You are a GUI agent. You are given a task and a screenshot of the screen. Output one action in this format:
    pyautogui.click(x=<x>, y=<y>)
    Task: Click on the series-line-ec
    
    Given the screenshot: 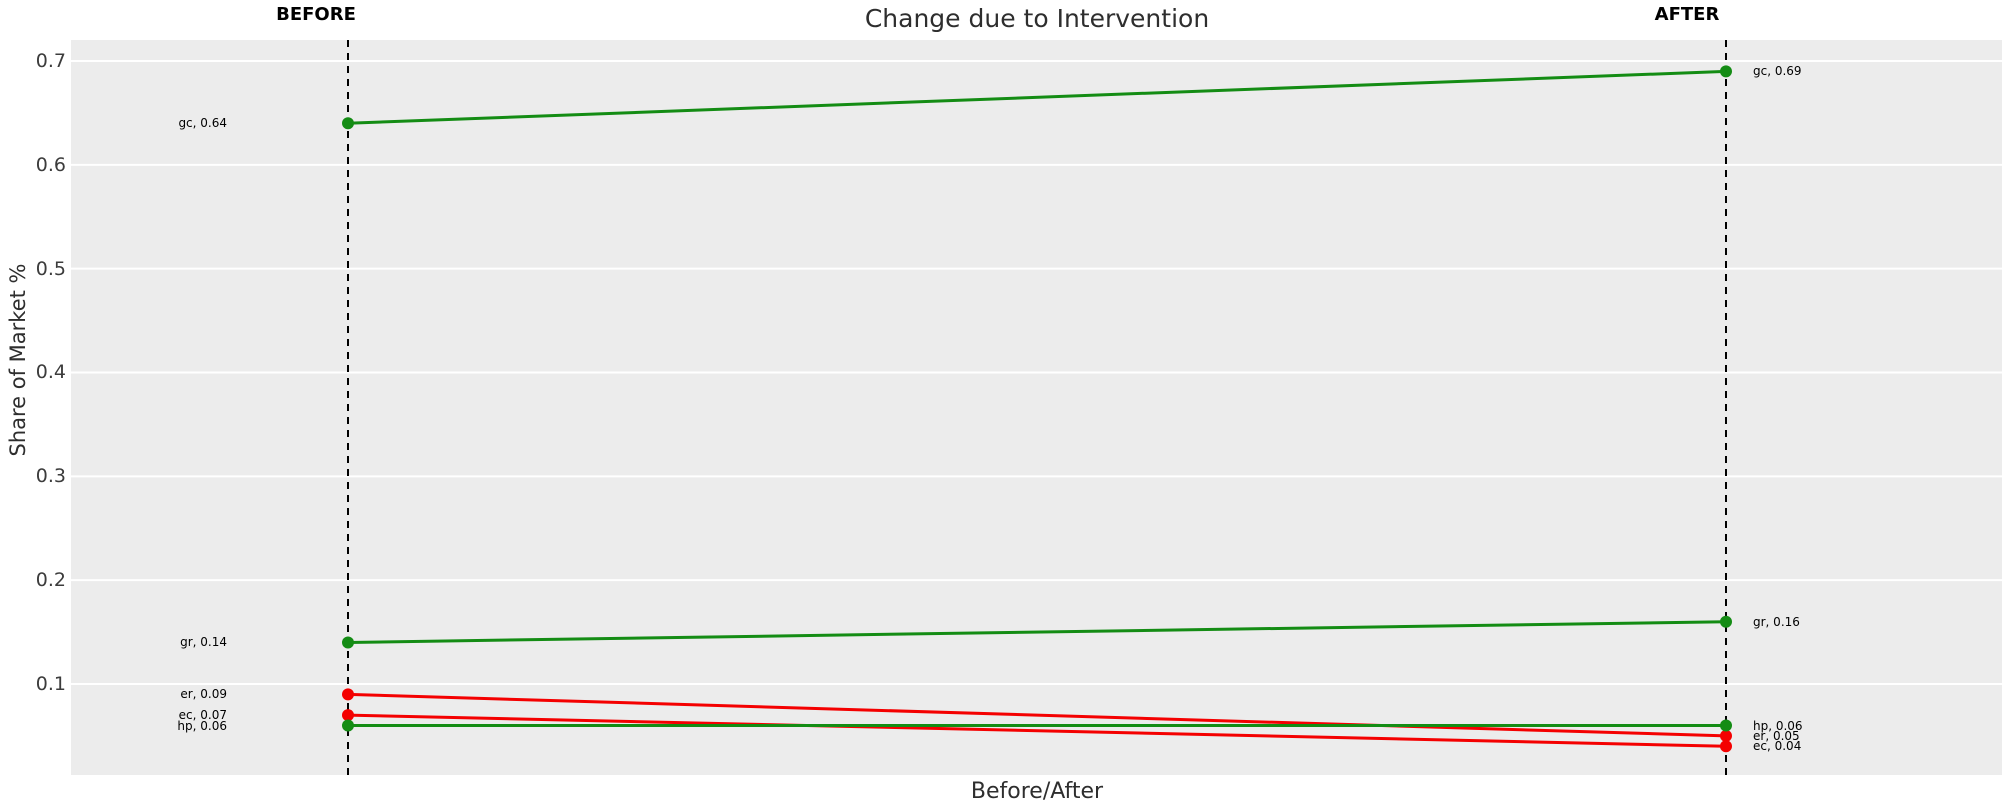 What is the action you would take?
    pyautogui.click(x=1037, y=730)
    